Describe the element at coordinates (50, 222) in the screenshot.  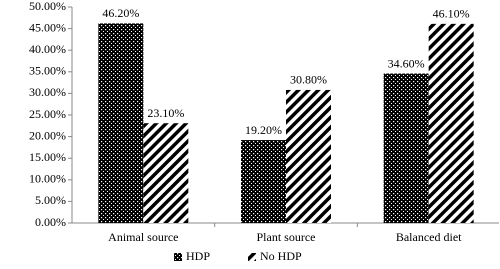
I see `y-tick-label: 0.00%` at that location.